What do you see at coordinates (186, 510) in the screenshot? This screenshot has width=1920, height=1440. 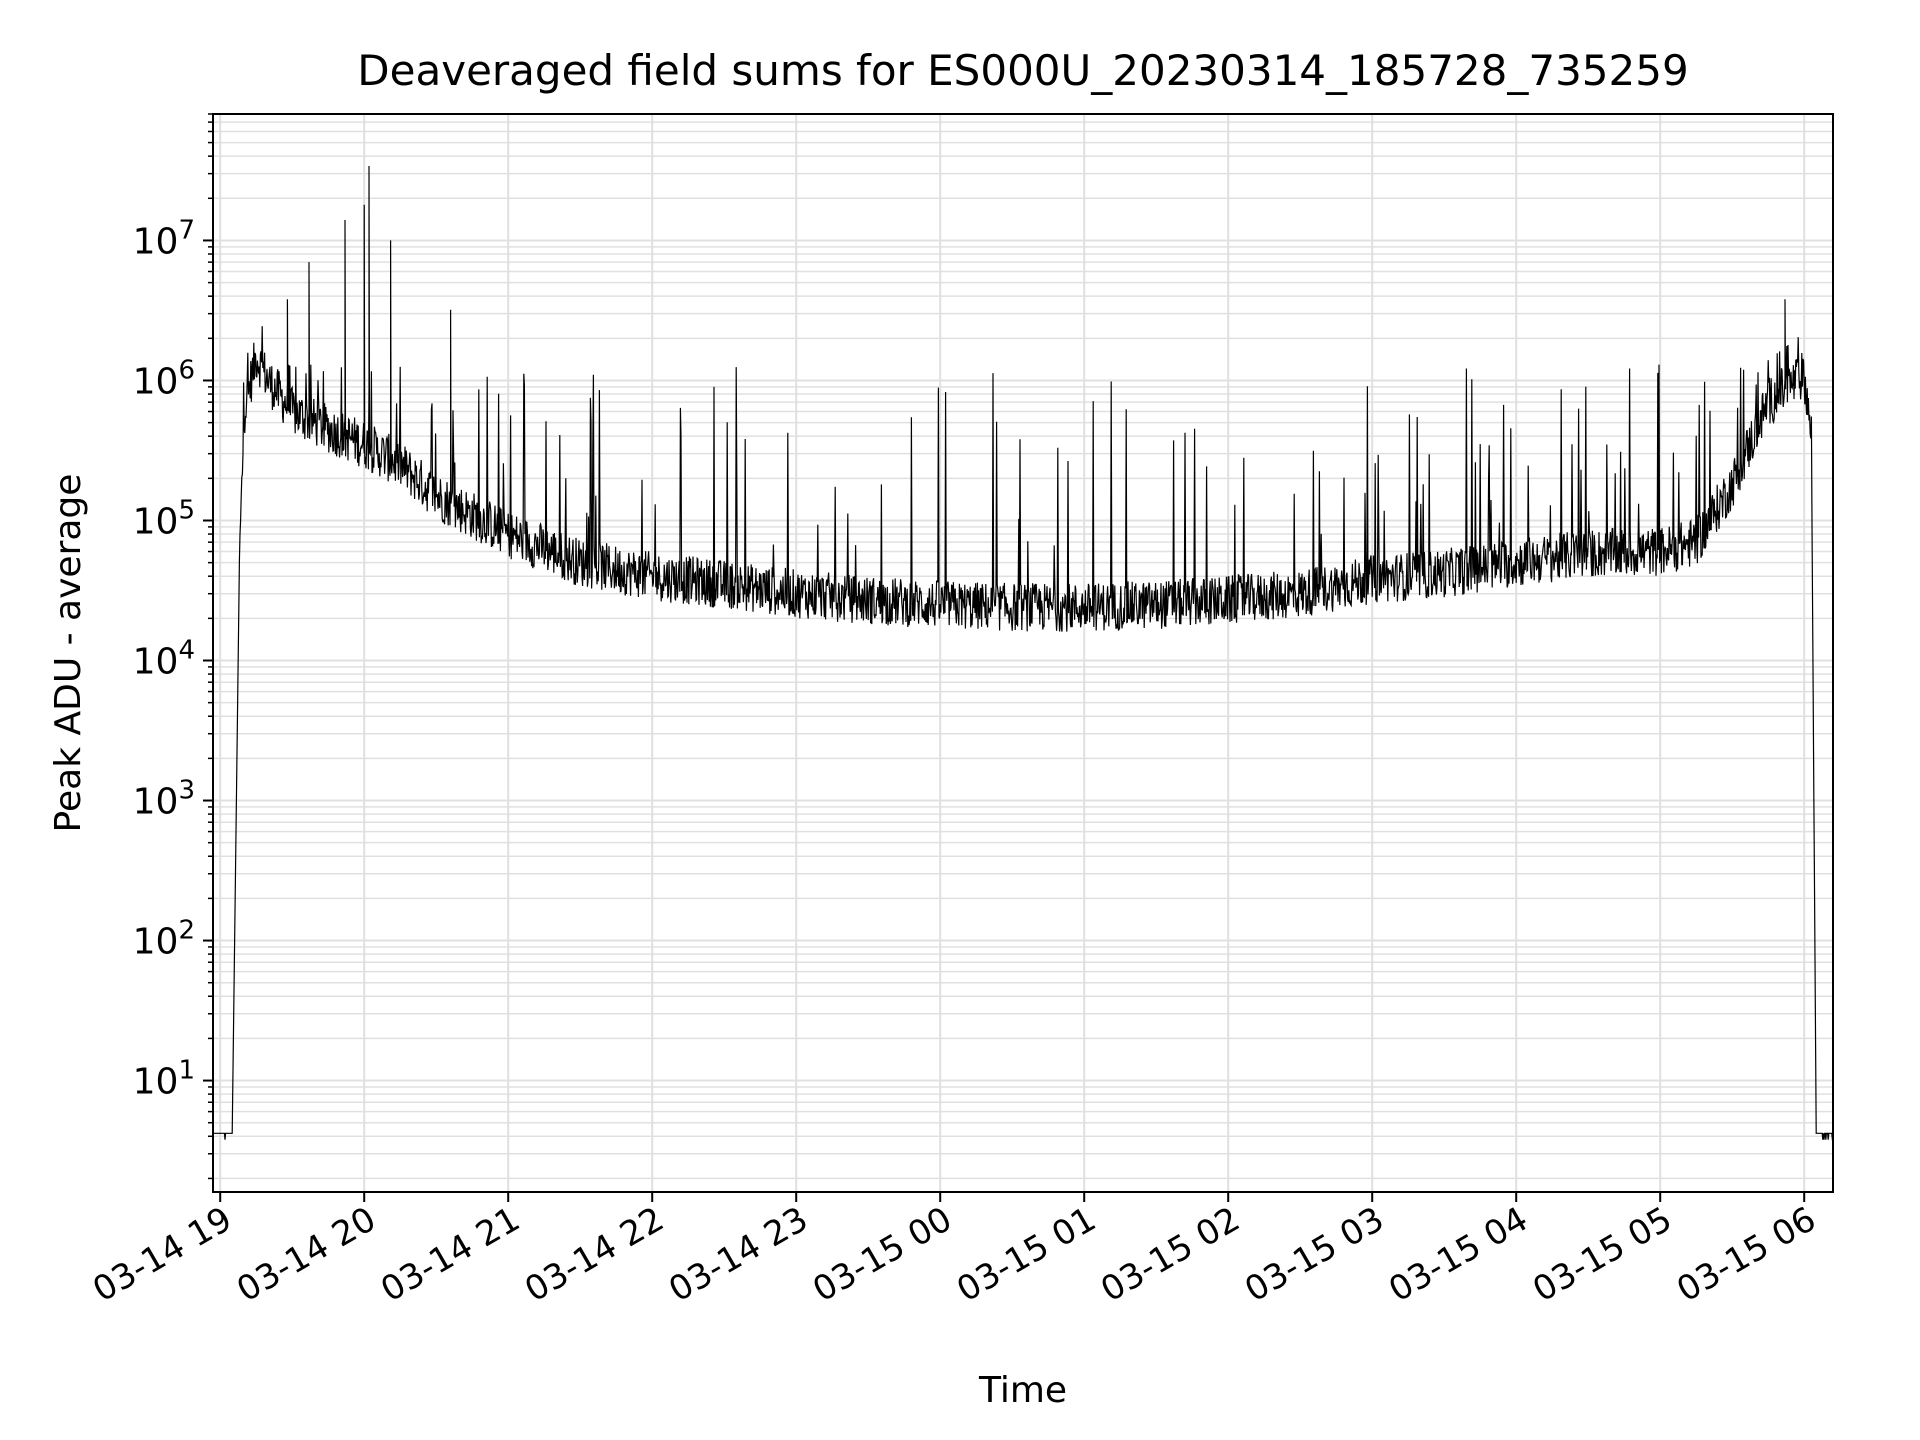 I see `y-tick-exponent: 5` at bounding box center [186, 510].